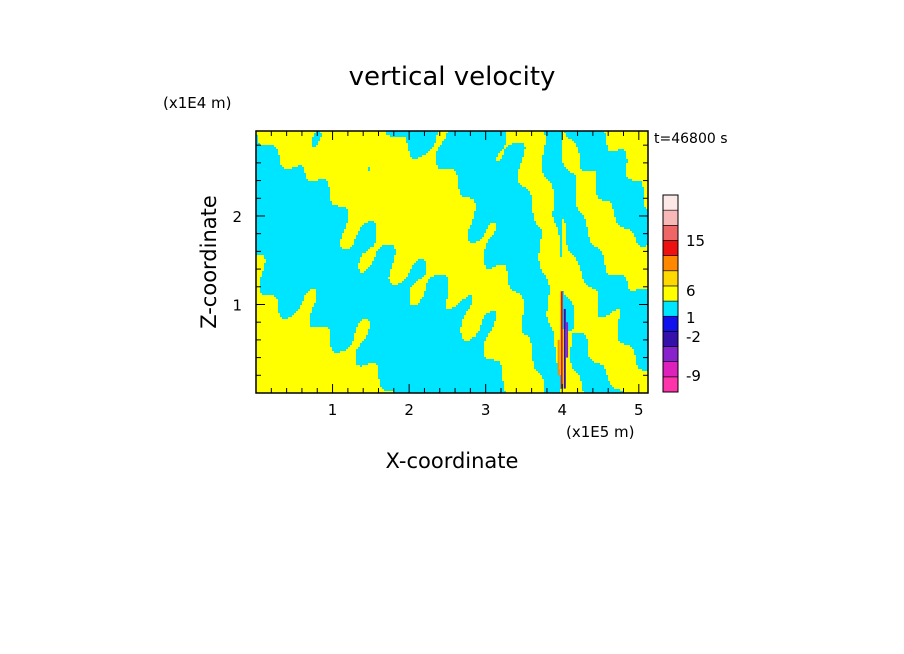  Describe the element at coordinates (670, 248) in the screenshot. I see `colorbar-swatch` at that location.